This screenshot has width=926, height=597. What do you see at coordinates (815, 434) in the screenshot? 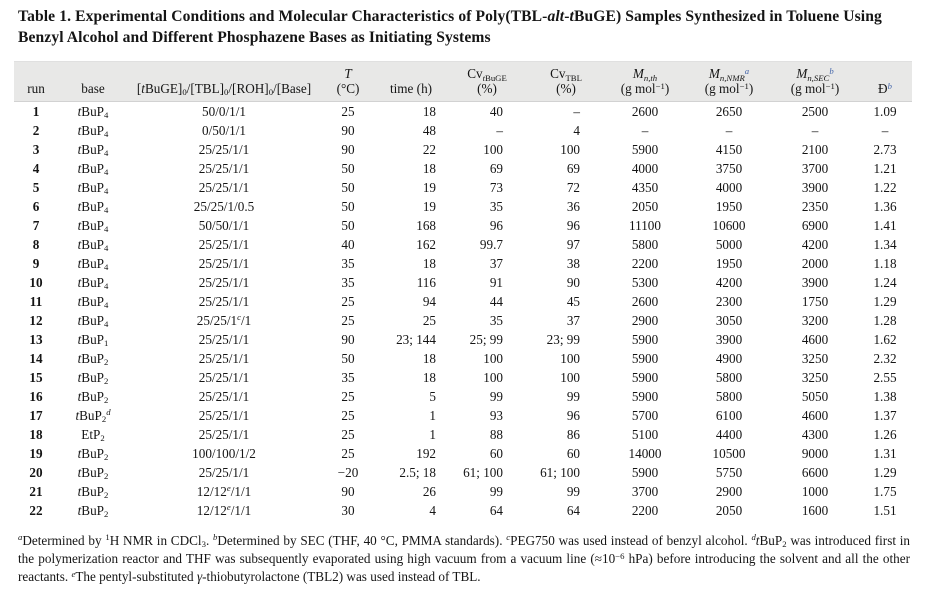
I see `cell-mn-sec: 4300` at bounding box center [815, 434].